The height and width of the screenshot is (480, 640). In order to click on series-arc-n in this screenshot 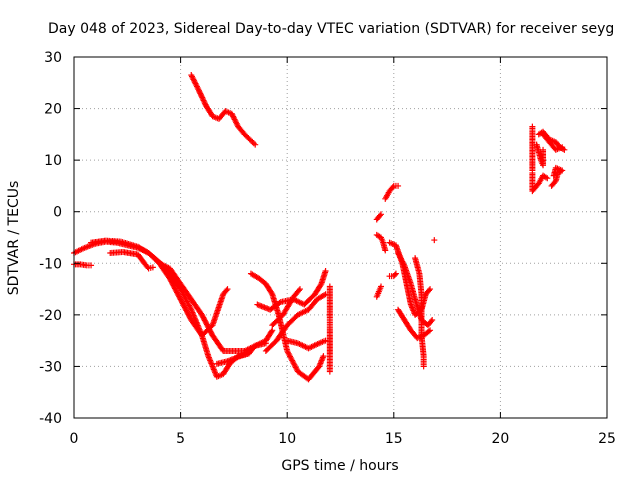, I will do `click(379, 291)`.